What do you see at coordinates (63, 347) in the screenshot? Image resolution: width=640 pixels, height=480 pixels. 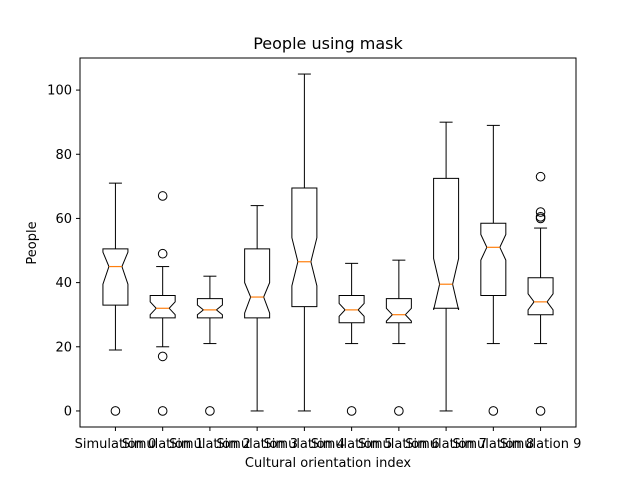 I see `y-tick-label: 20` at bounding box center [63, 347].